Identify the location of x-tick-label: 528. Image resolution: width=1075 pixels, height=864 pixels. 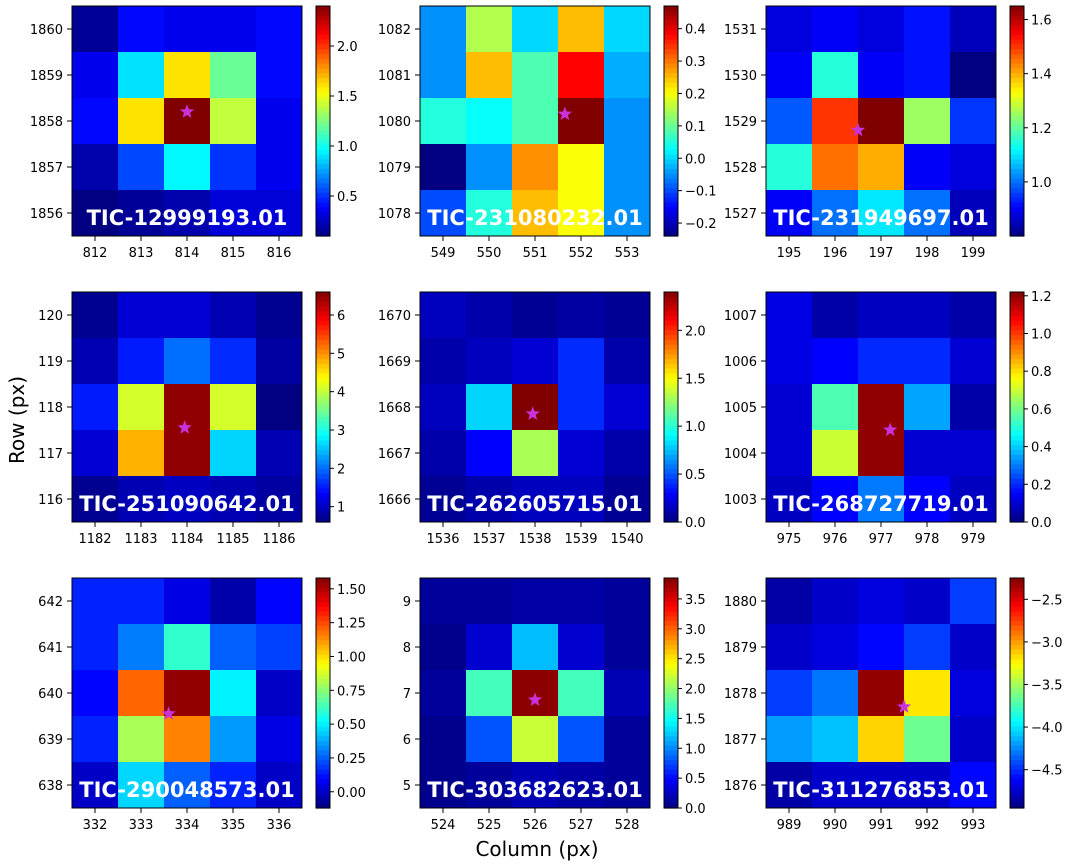
(627, 825).